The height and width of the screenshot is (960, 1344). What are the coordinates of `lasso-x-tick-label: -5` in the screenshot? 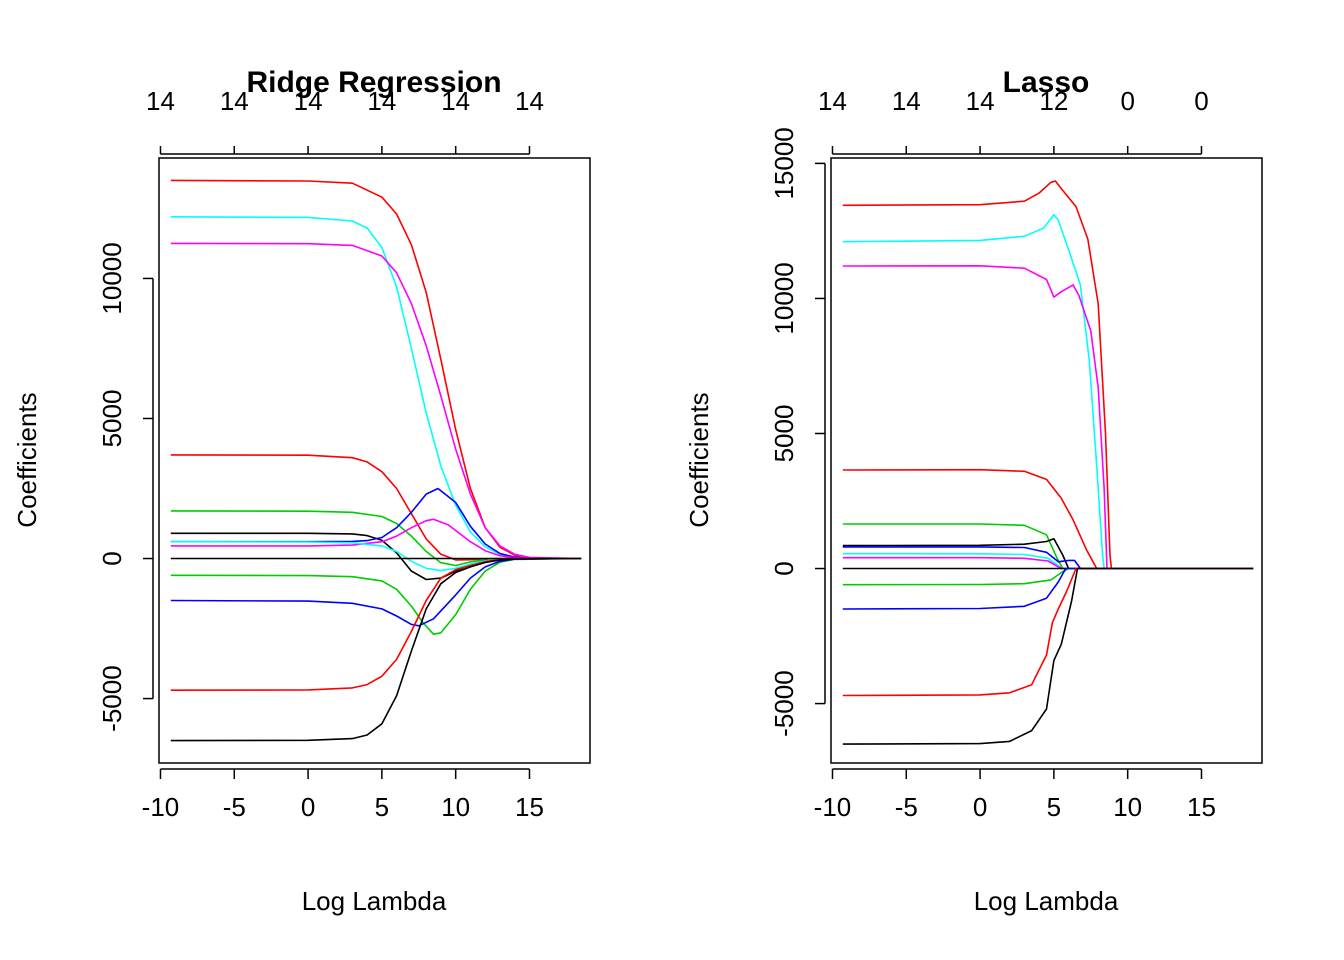 It's located at (906, 807).